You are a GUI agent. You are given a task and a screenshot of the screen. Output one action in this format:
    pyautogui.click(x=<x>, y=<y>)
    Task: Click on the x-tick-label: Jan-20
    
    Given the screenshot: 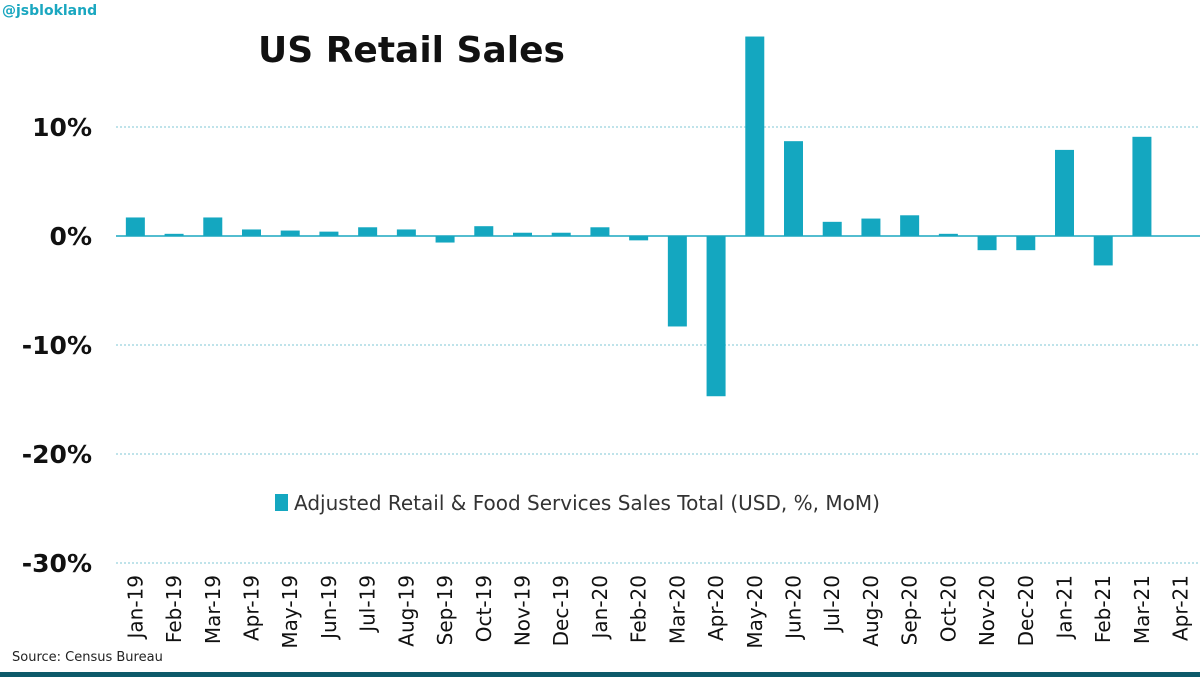 What is the action you would take?
    pyautogui.click(x=600, y=608)
    